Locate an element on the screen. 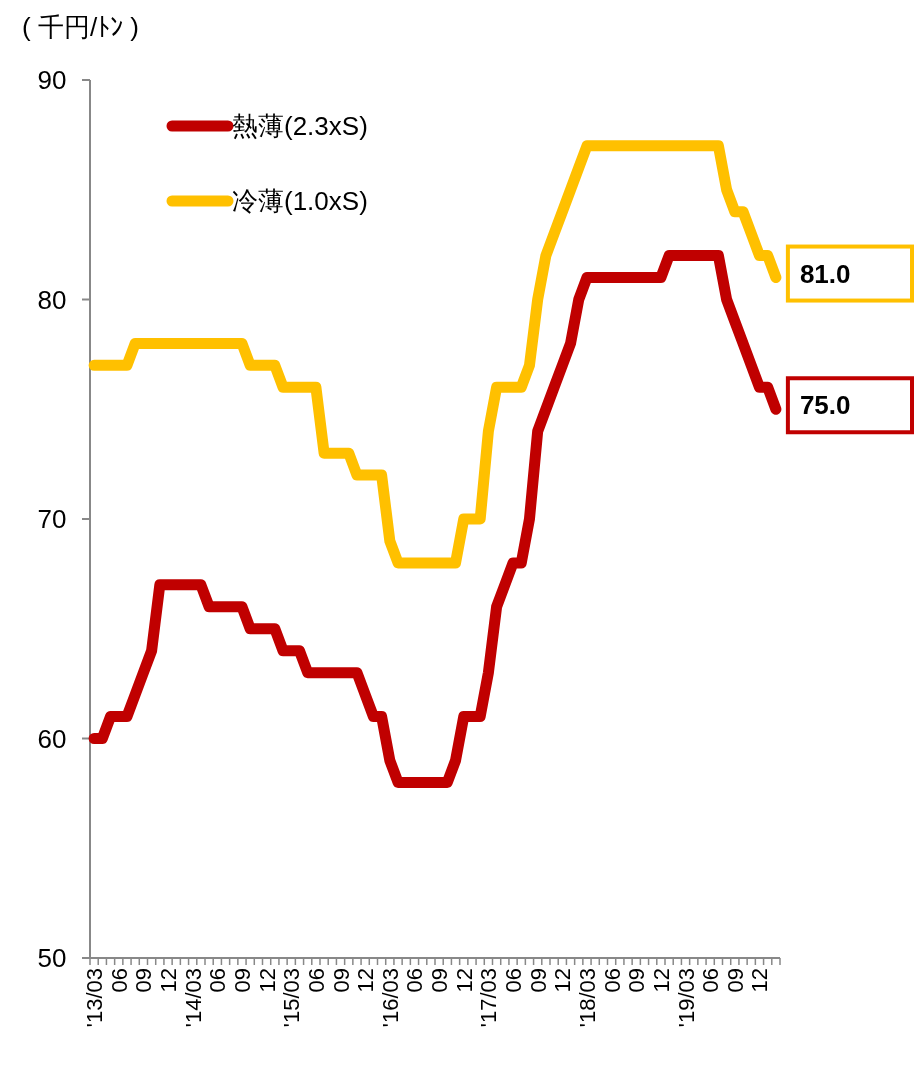 This screenshot has width=919, height=1068. data-label: 81.0 is located at coordinates (825, 273).